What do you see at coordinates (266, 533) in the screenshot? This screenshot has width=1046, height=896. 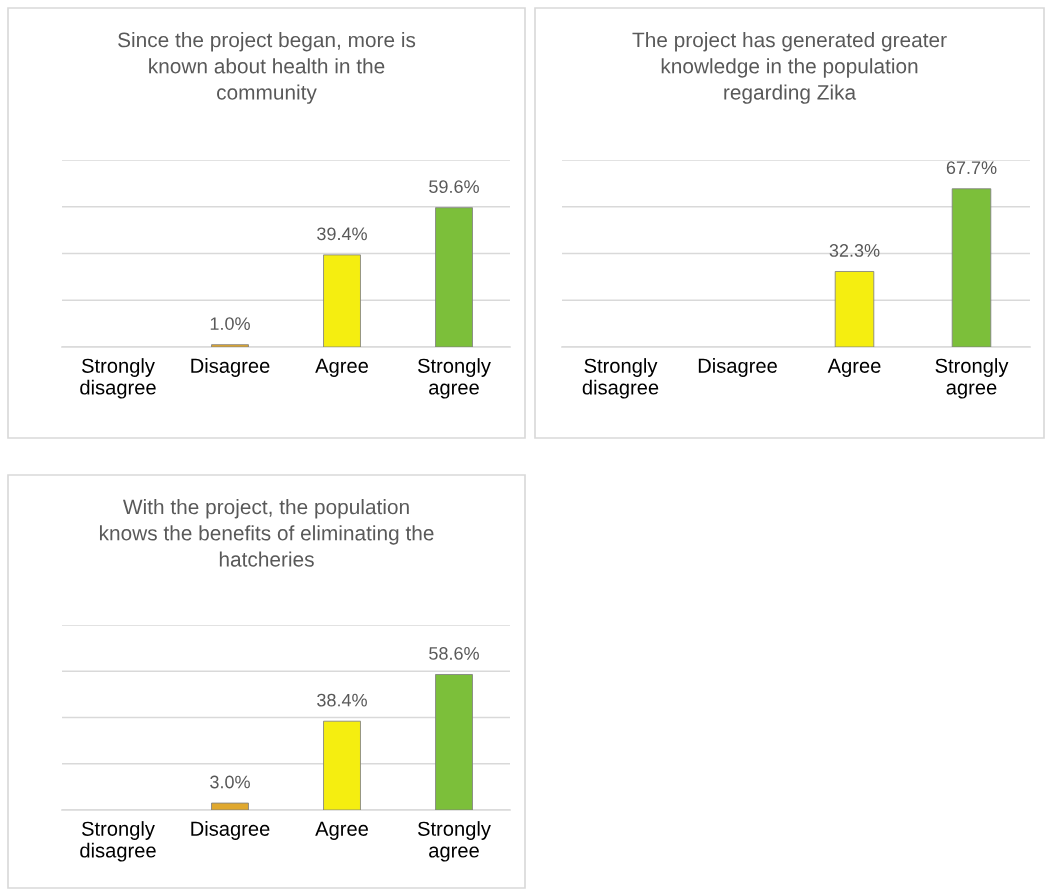 I see `chart-title: With the project, the population knows the benefits of eliminating the hatcheries` at bounding box center [266, 533].